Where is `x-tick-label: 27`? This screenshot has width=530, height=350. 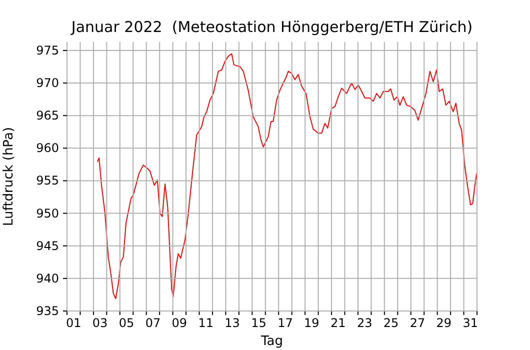 x-tick-label: 27 is located at coordinates (418, 323).